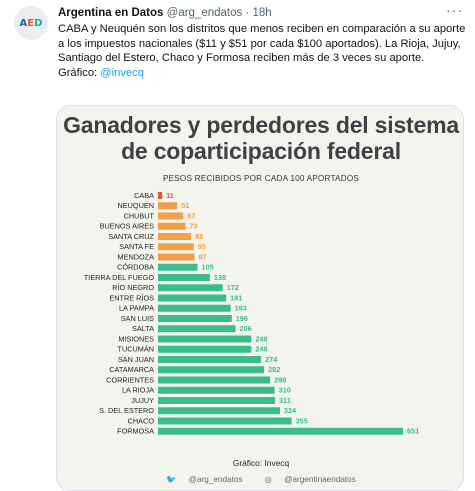 This screenshot has height=491, width=475. What do you see at coordinates (220, 277) in the screenshot?
I see `bar-value-label: 138` at bounding box center [220, 277].